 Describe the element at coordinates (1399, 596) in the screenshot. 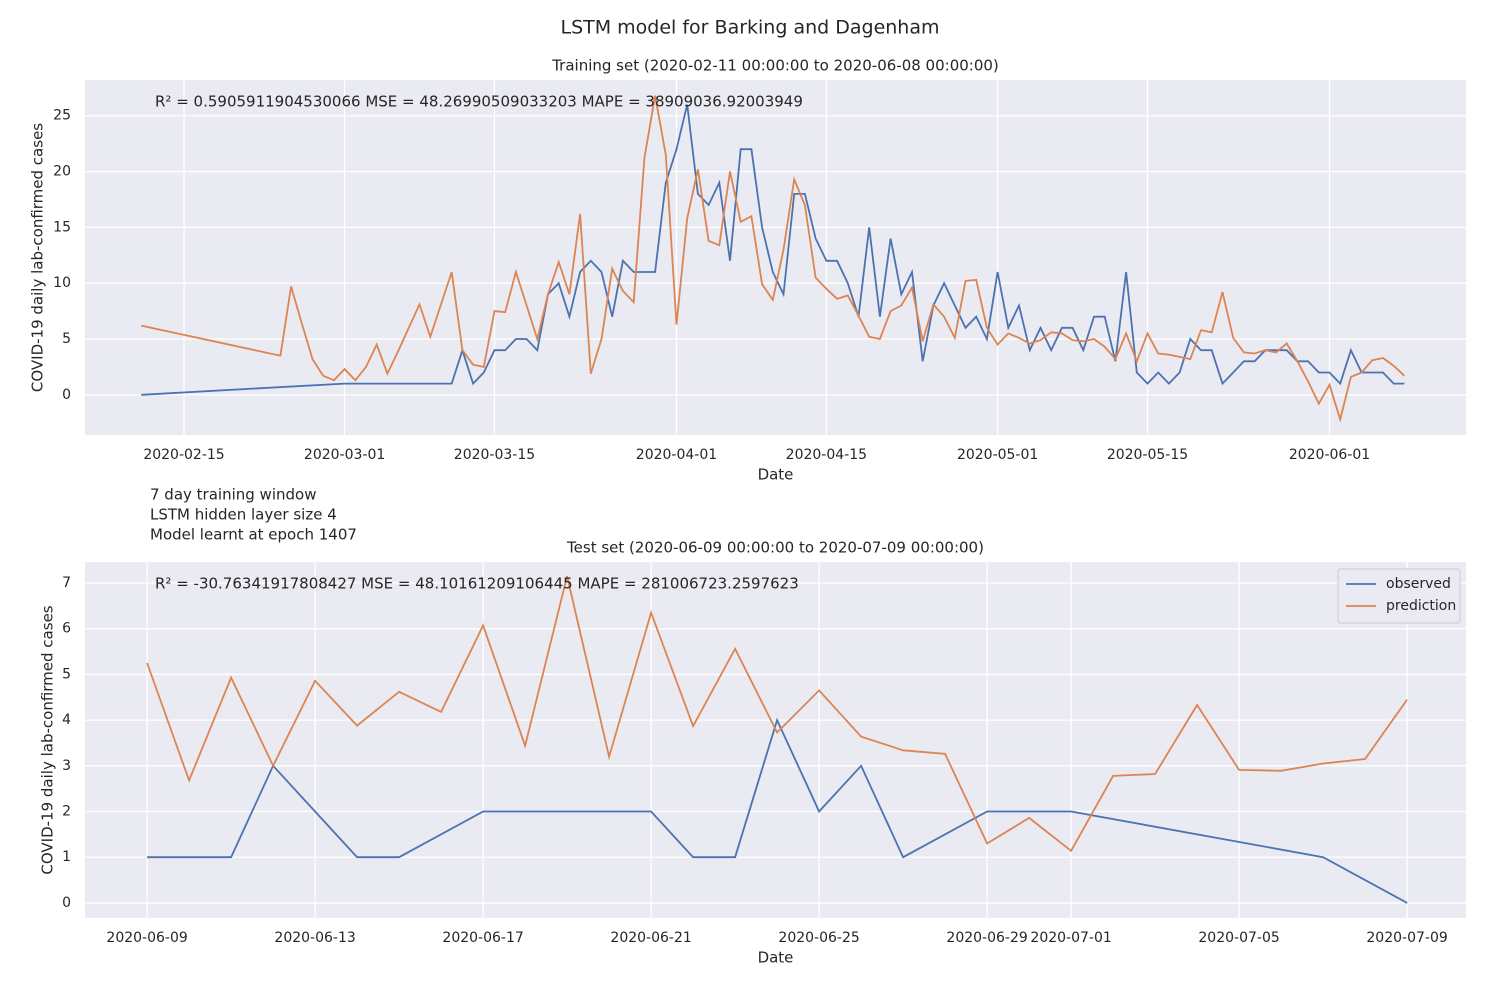

I see `legend-box` at that location.